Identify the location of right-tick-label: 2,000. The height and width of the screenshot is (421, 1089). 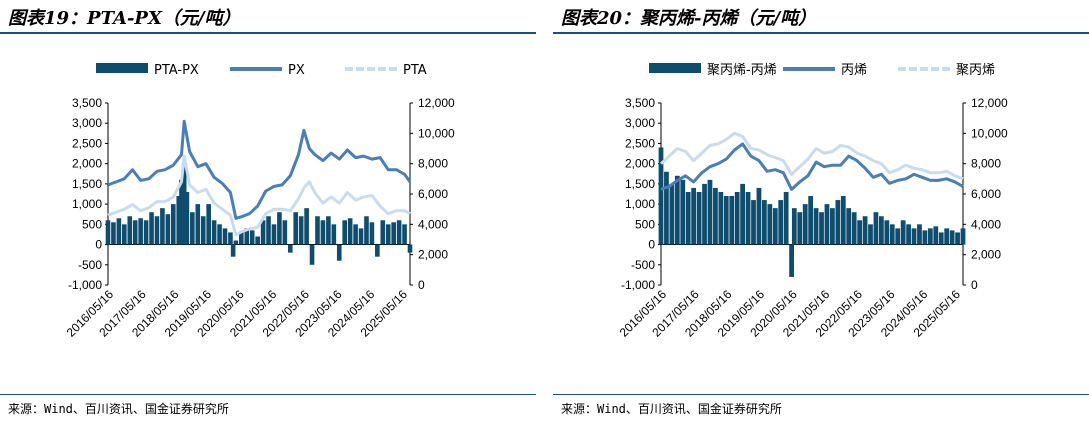
(986, 255).